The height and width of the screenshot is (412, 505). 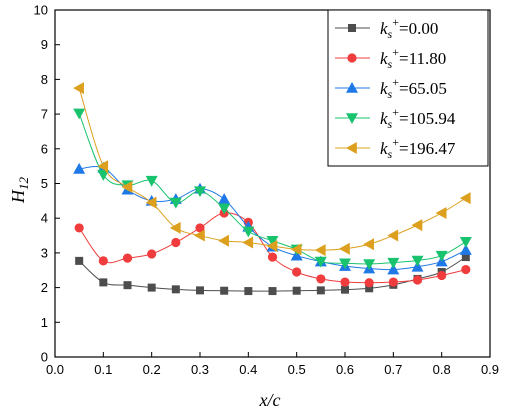 I want to click on x-tick-label: 0.5, so click(x=297, y=369).